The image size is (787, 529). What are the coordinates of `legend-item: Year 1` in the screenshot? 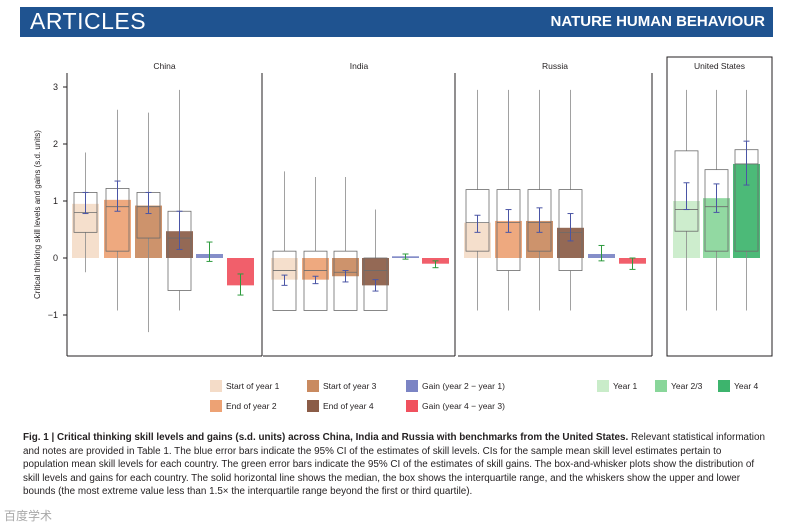 It's located at (617, 386).